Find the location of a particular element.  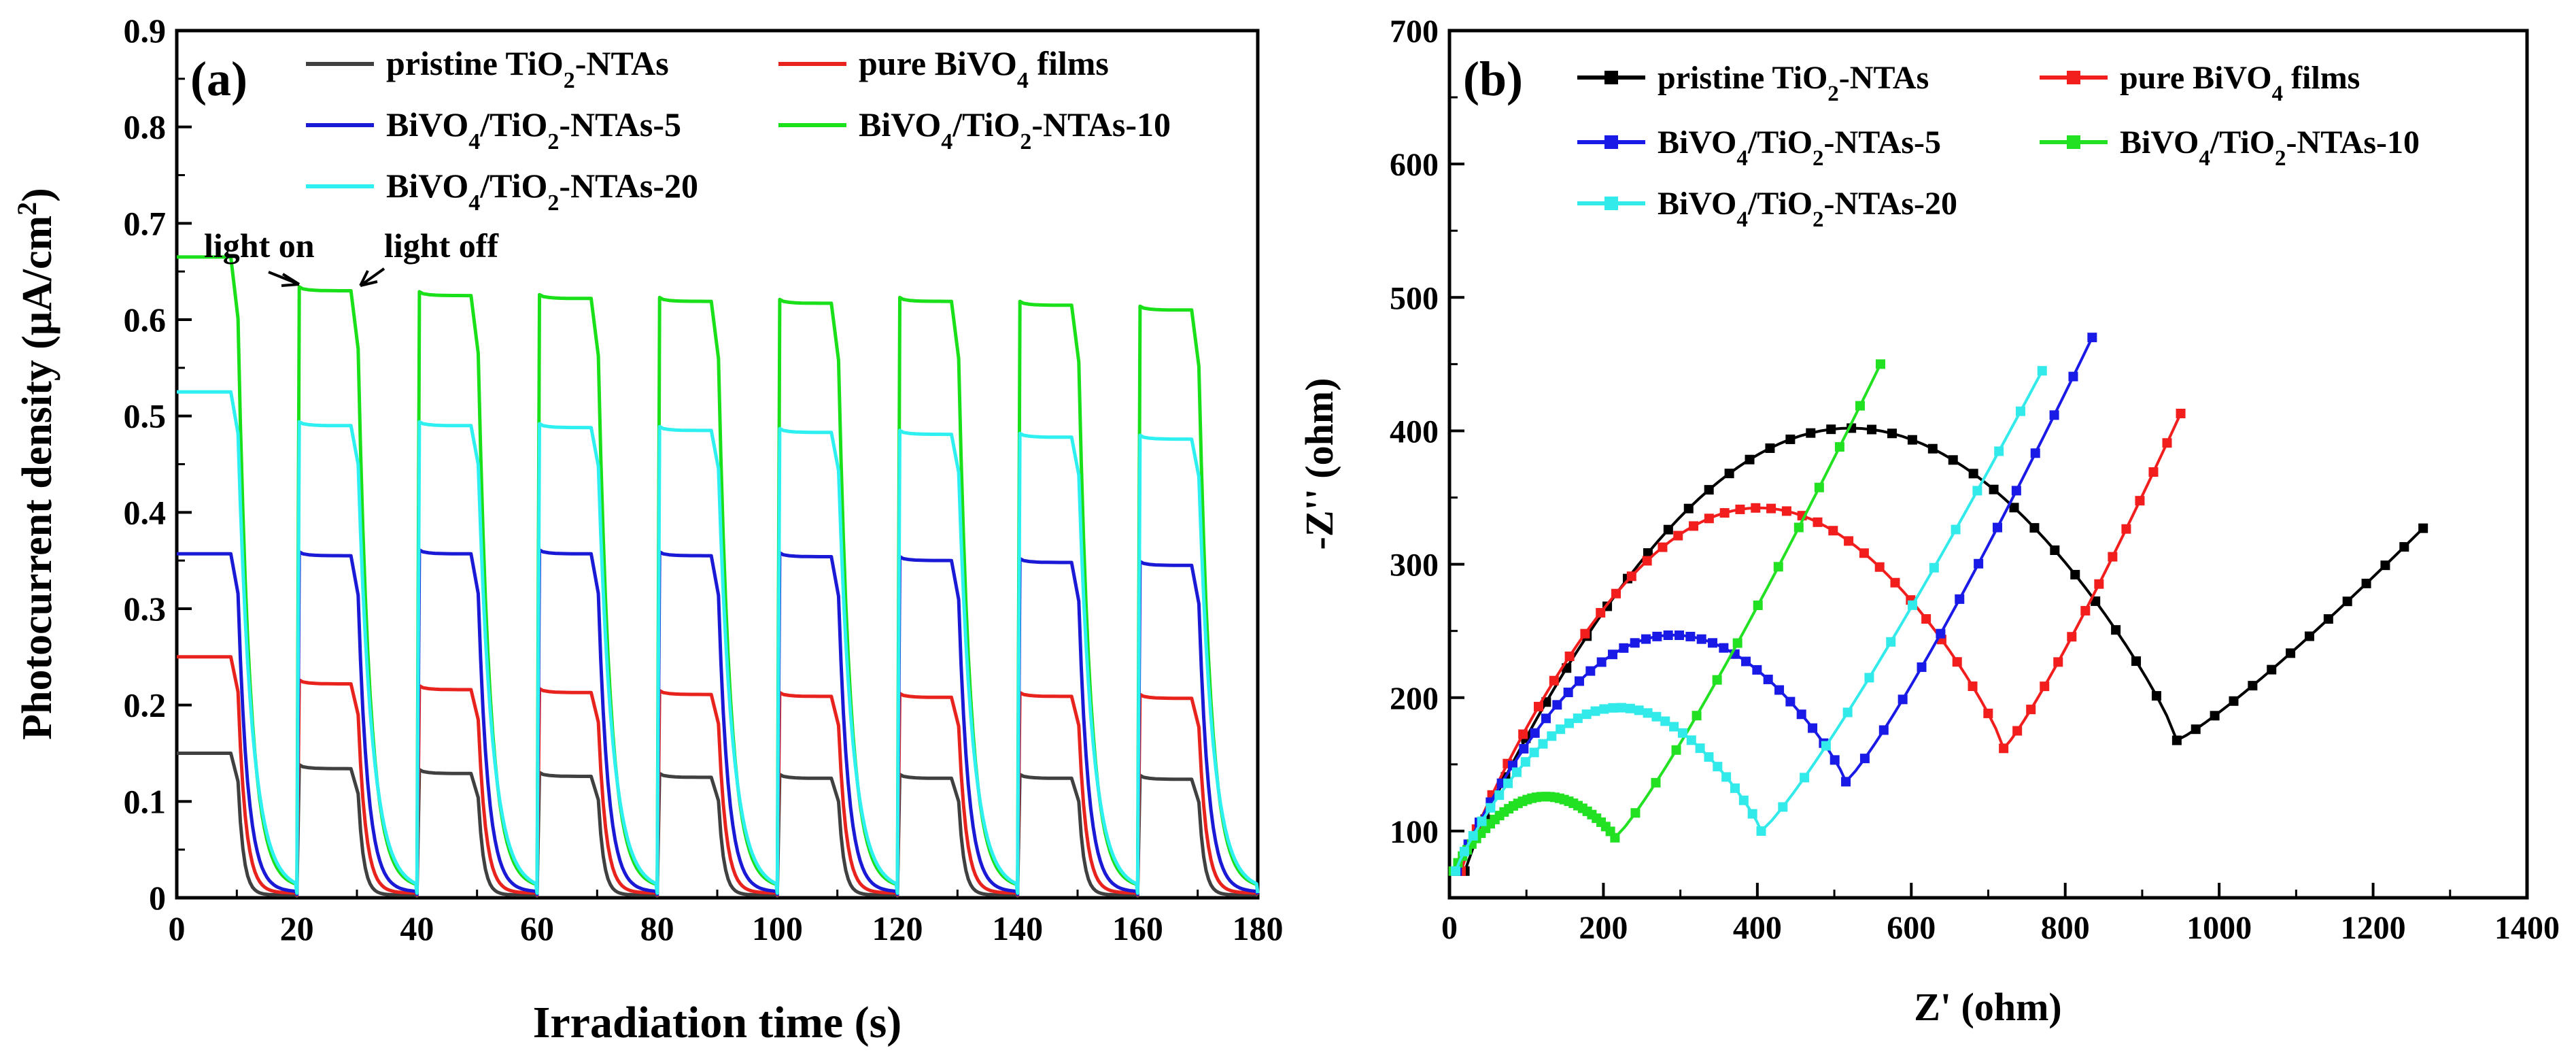

panel-a-annotation-light-off: light off is located at coordinates (441, 245).